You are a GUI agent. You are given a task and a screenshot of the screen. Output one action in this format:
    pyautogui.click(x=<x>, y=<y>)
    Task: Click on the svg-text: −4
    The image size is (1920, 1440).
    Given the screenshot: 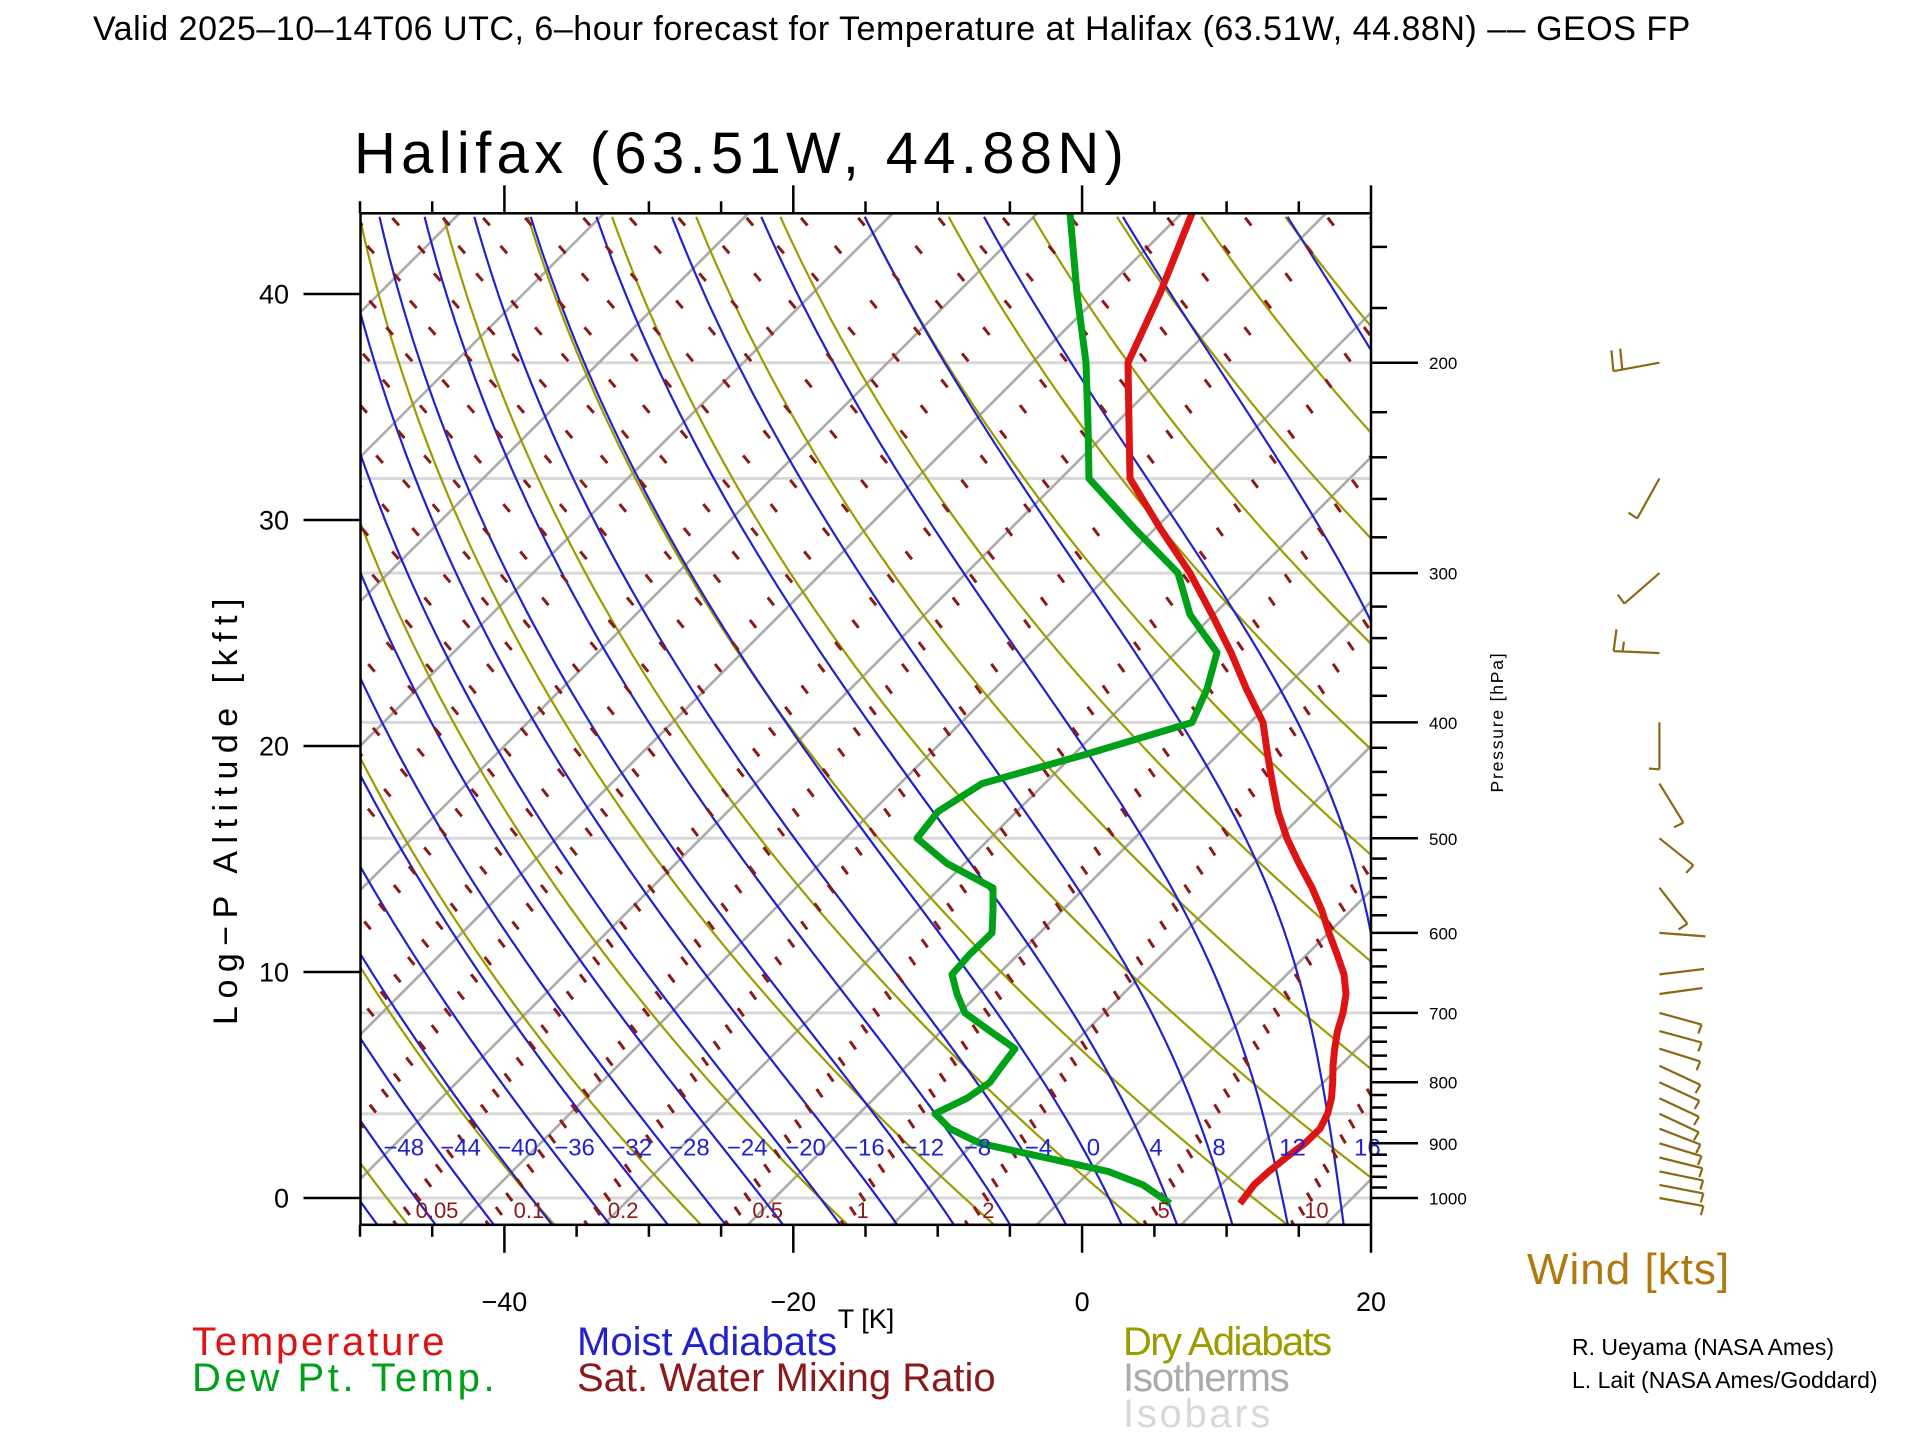 What is the action you would take?
    pyautogui.click(x=1038, y=1147)
    